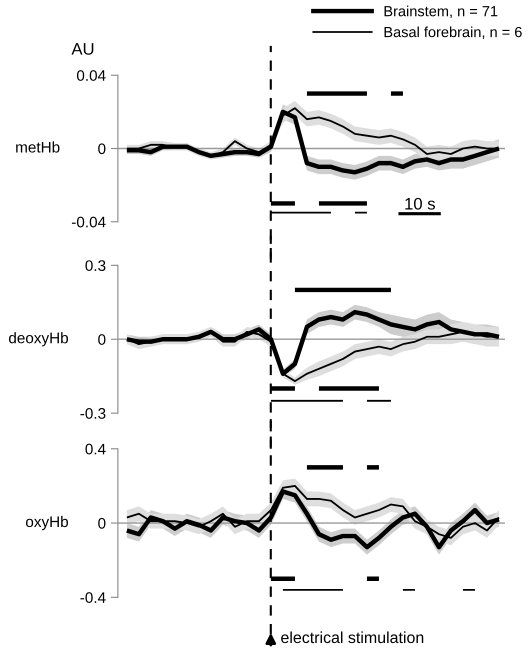 This screenshot has height=660, width=531. What do you see at coordinates (95, 449) in the screenshot?
I see `y-tick-label: 0.4` at bounding box center [95, 449].